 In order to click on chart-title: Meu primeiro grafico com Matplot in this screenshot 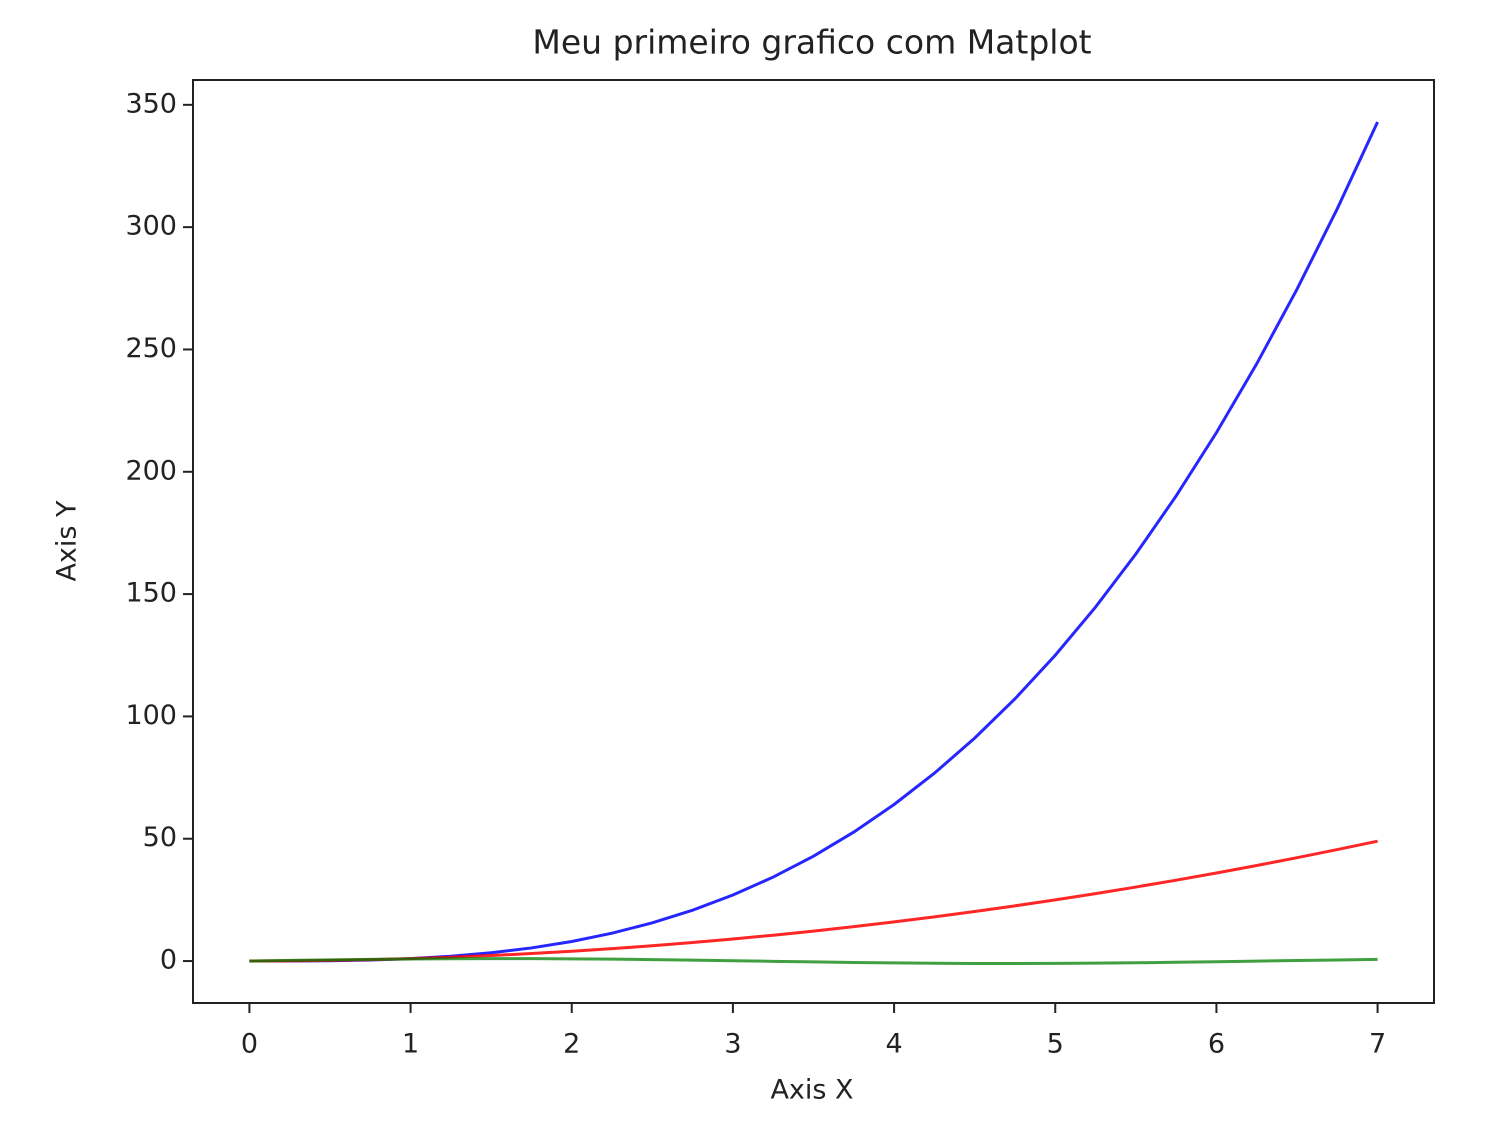, I will do `click(811, 42)`.